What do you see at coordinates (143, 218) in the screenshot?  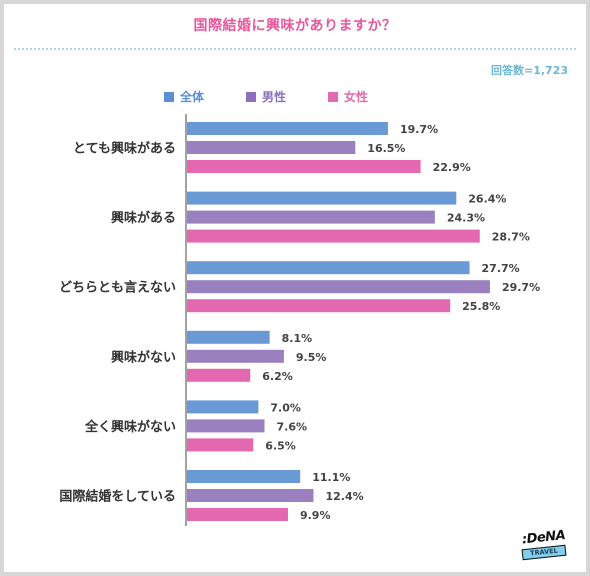 I see `category-label: 興味がある` at bounding box center [143, 218].